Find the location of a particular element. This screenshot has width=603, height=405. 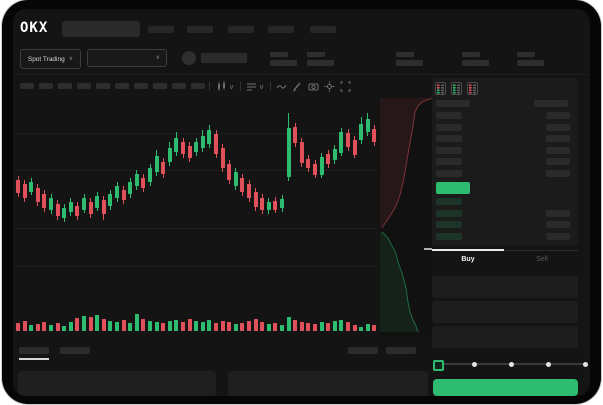

book-bids-icon is located at coordinates (456, 88).